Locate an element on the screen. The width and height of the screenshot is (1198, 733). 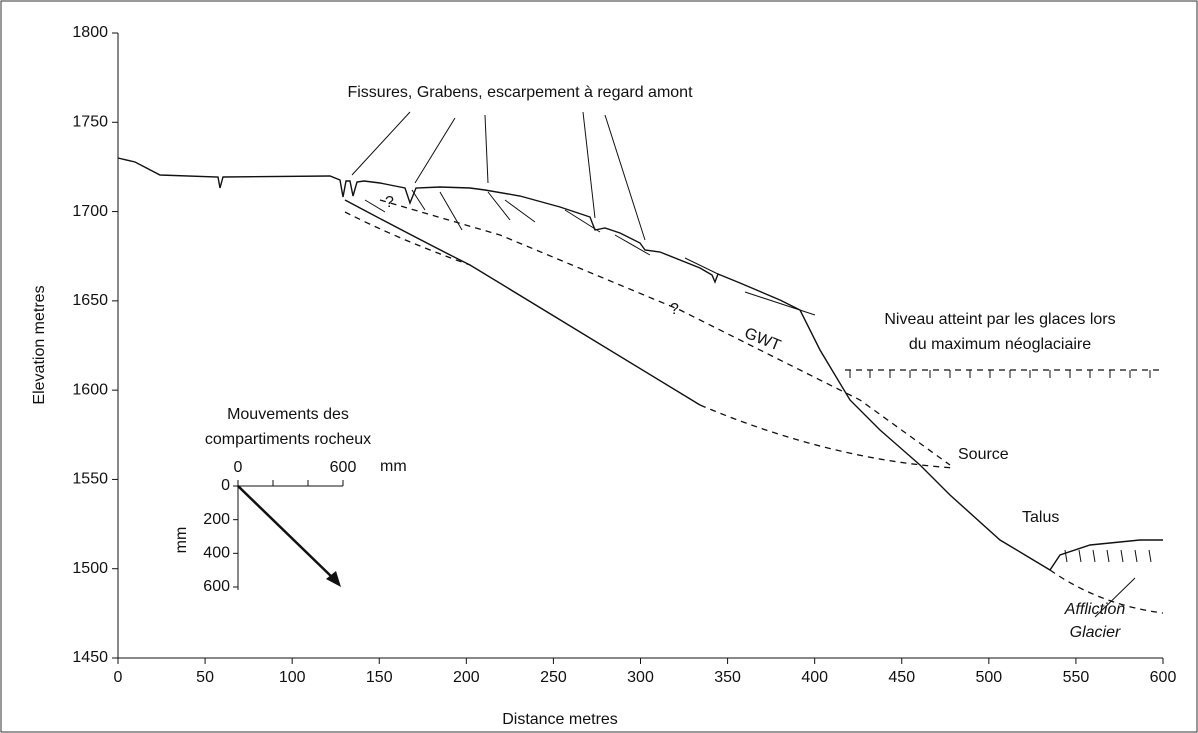
inset-y-tick-label: 200 is located at coordinates (216, 519).